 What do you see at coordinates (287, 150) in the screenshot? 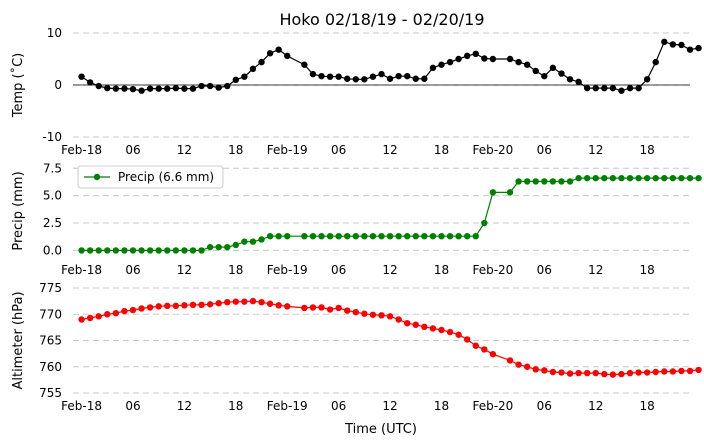
I see `x-tick-label: Feb-19` at bounding box center [287, 150].